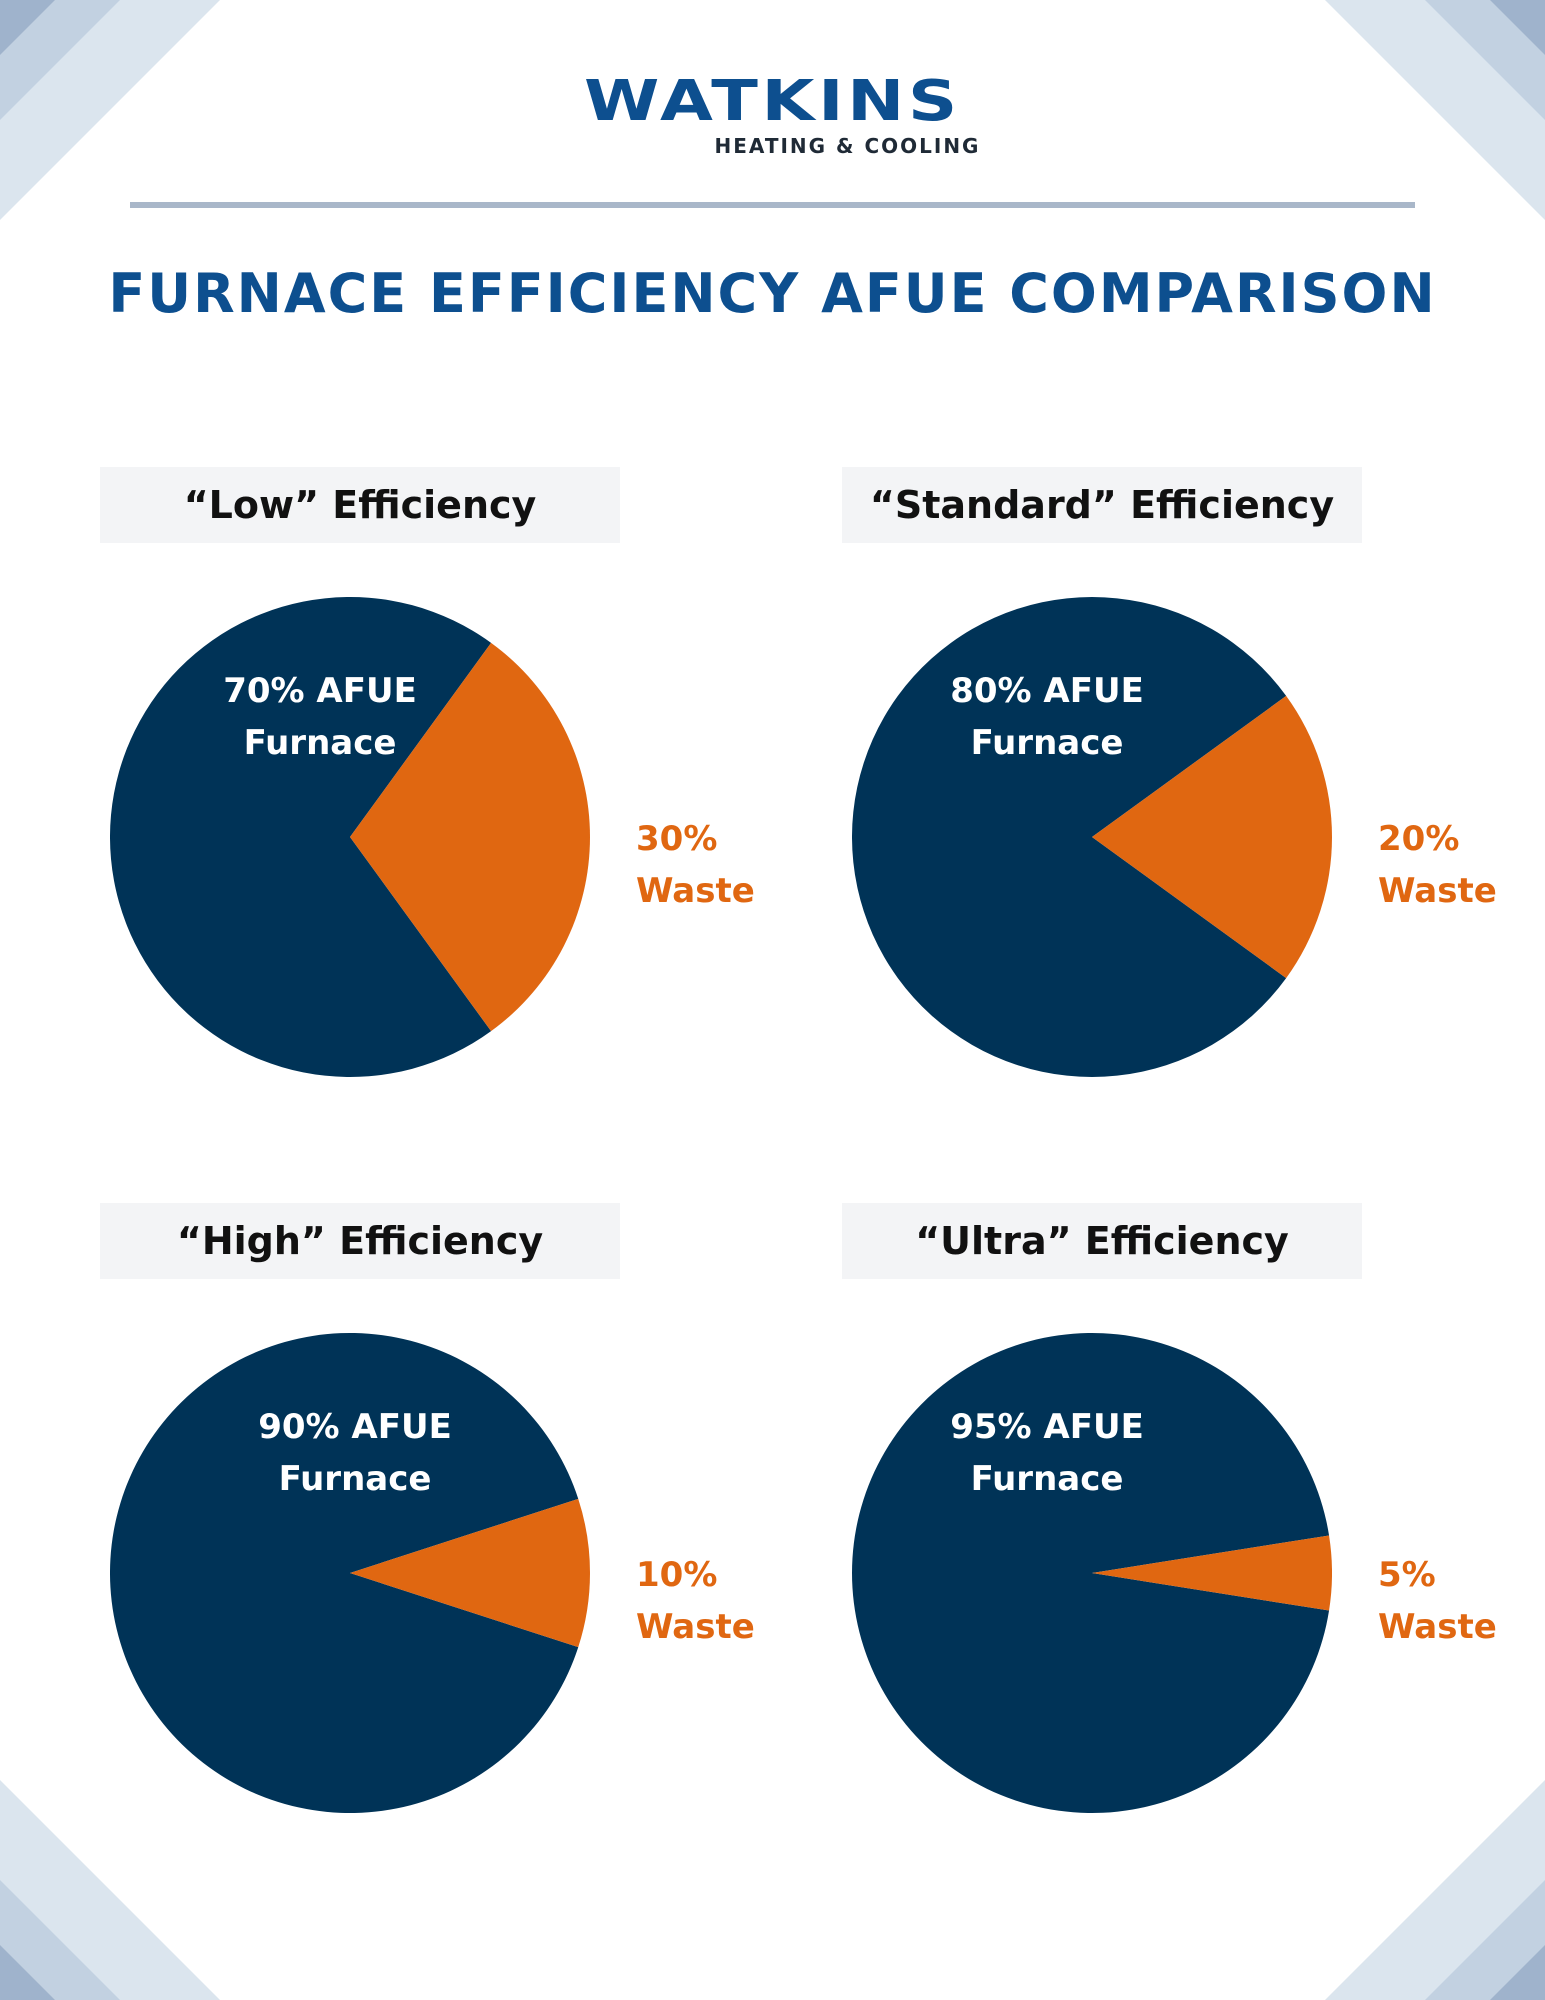 Image resolution: width=1545 pixels, height=2000 pixels. What do you see at coordinates (355, 1427) in the screenshot?
I see `furnace-label-line1: 90% AFUE` at bounding box center [355, 1427].